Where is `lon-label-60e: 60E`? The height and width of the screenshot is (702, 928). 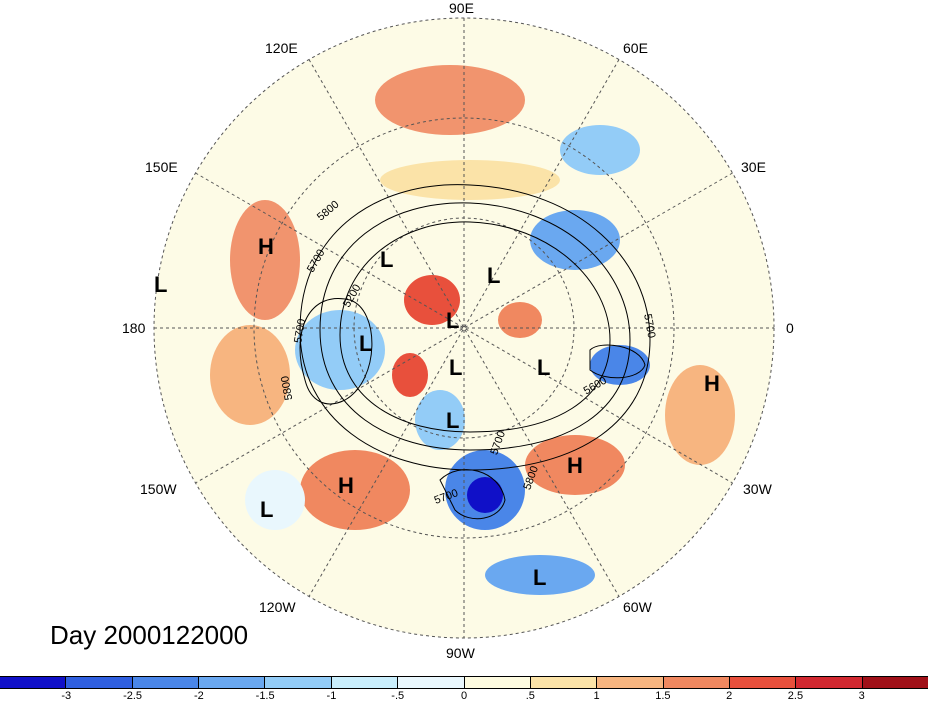
lon-label-60e: 60E is located at coordinates (635, 48).